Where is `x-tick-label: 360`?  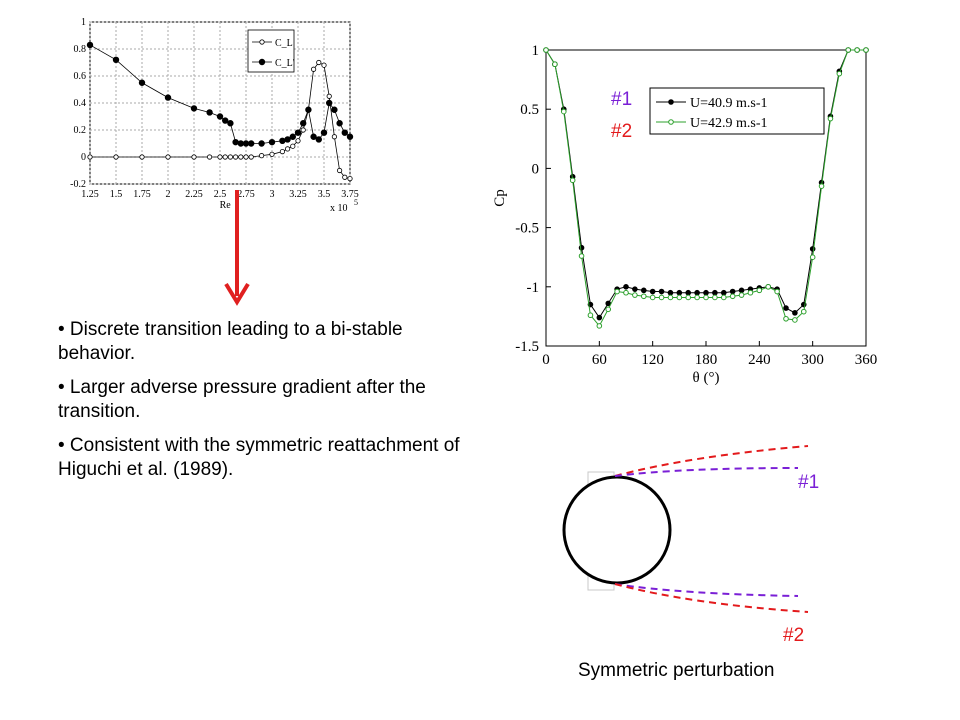
x-tick-label: 360 is located at coordinates (866, 360).